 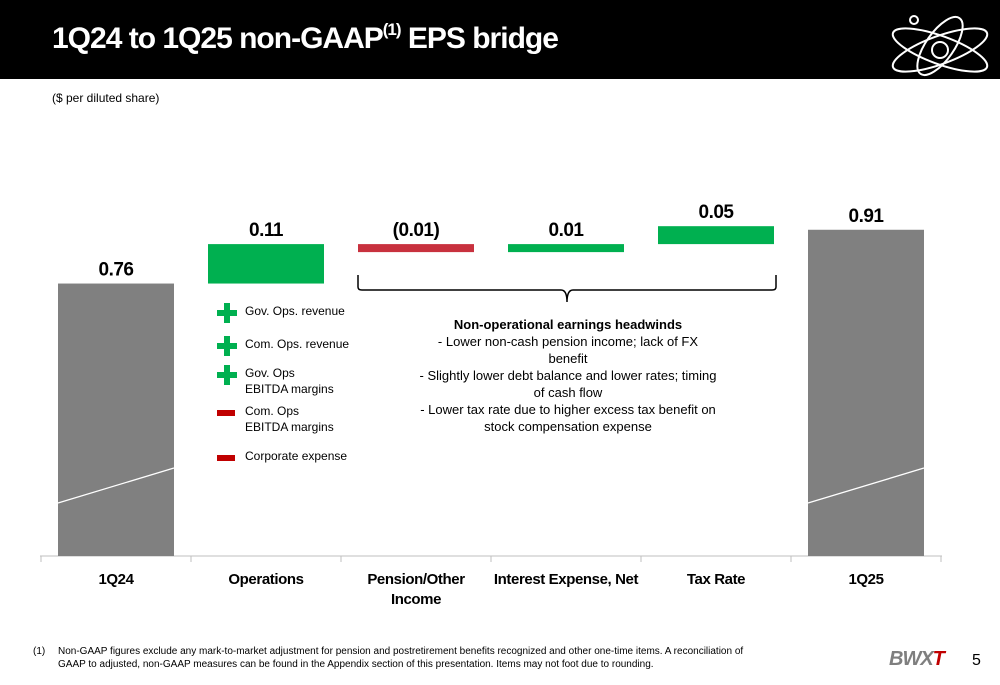 What do you see at coordinates (106, 98) in the screenshot?
I see `units-note: ($ per diluted share)` at bounding box center [106, 98].